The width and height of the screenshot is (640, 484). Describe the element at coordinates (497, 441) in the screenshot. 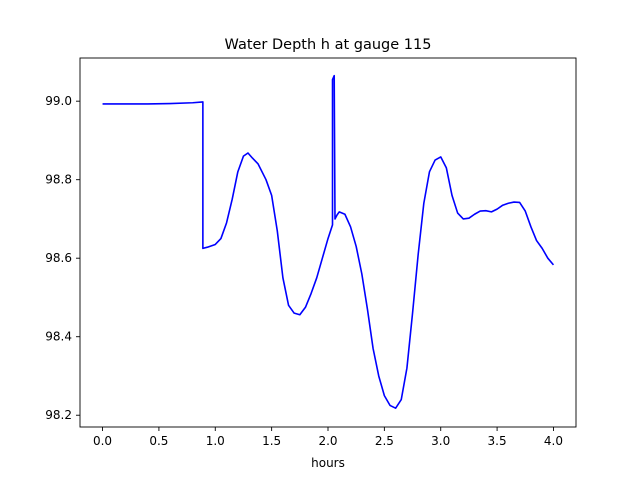

I see `x-tick-label-7: 3.5` at that location.